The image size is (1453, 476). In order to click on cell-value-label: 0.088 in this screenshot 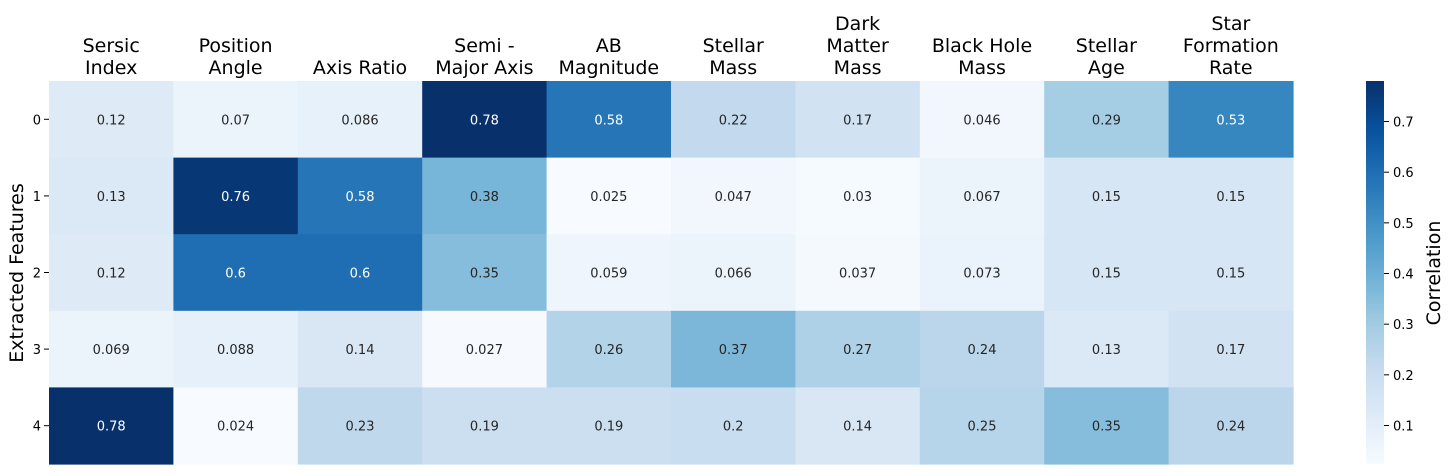, I will do `click(235, 350)`.